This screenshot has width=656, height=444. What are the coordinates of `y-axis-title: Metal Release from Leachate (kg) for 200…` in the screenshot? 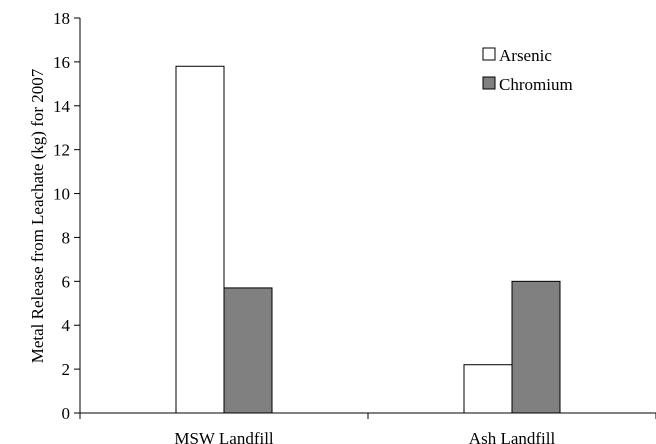 It's located at (37, 215).